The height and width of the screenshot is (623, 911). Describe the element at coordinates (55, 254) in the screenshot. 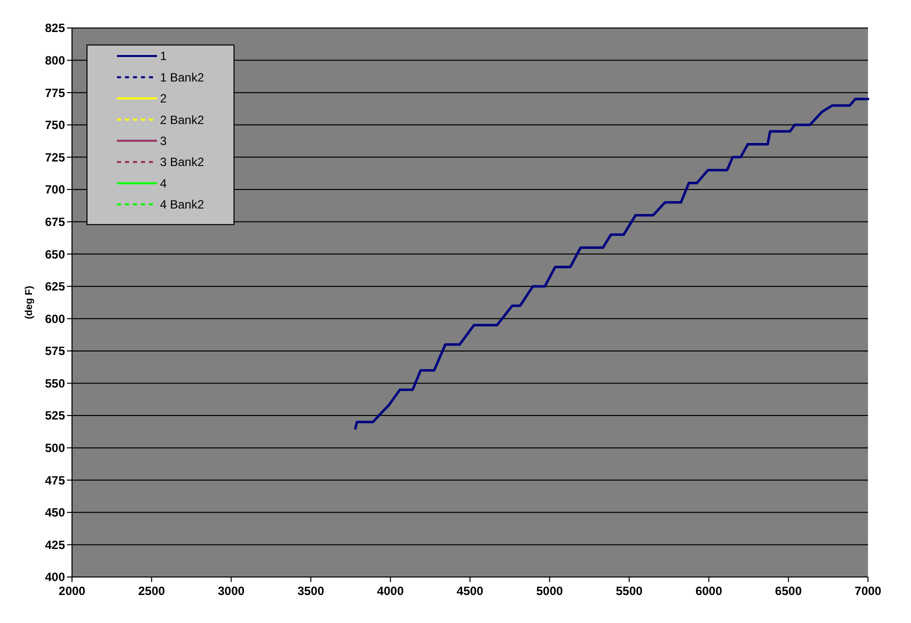

I see `y-tick-label: 650` at that location.